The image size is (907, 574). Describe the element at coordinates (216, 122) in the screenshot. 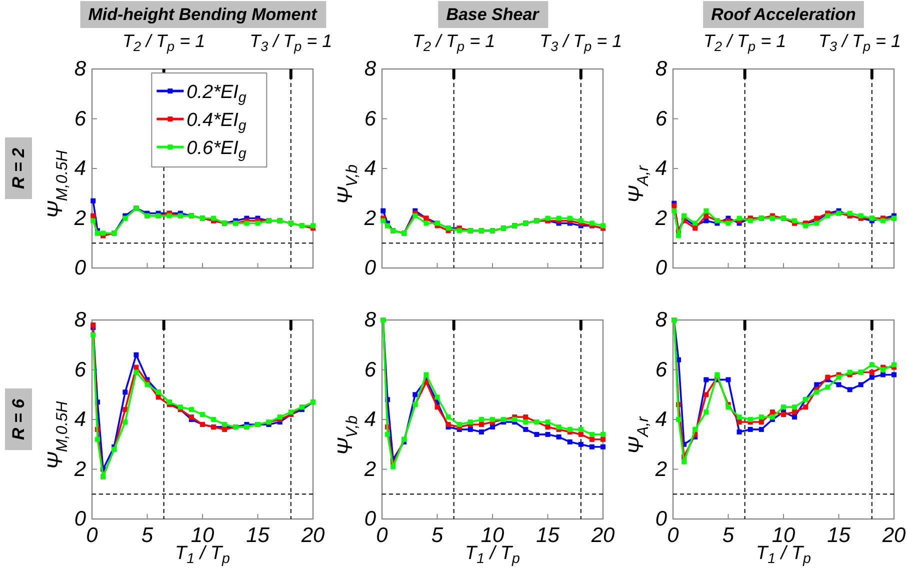

I see `legend-label: 0.4*EI$_{g}$` at that location.